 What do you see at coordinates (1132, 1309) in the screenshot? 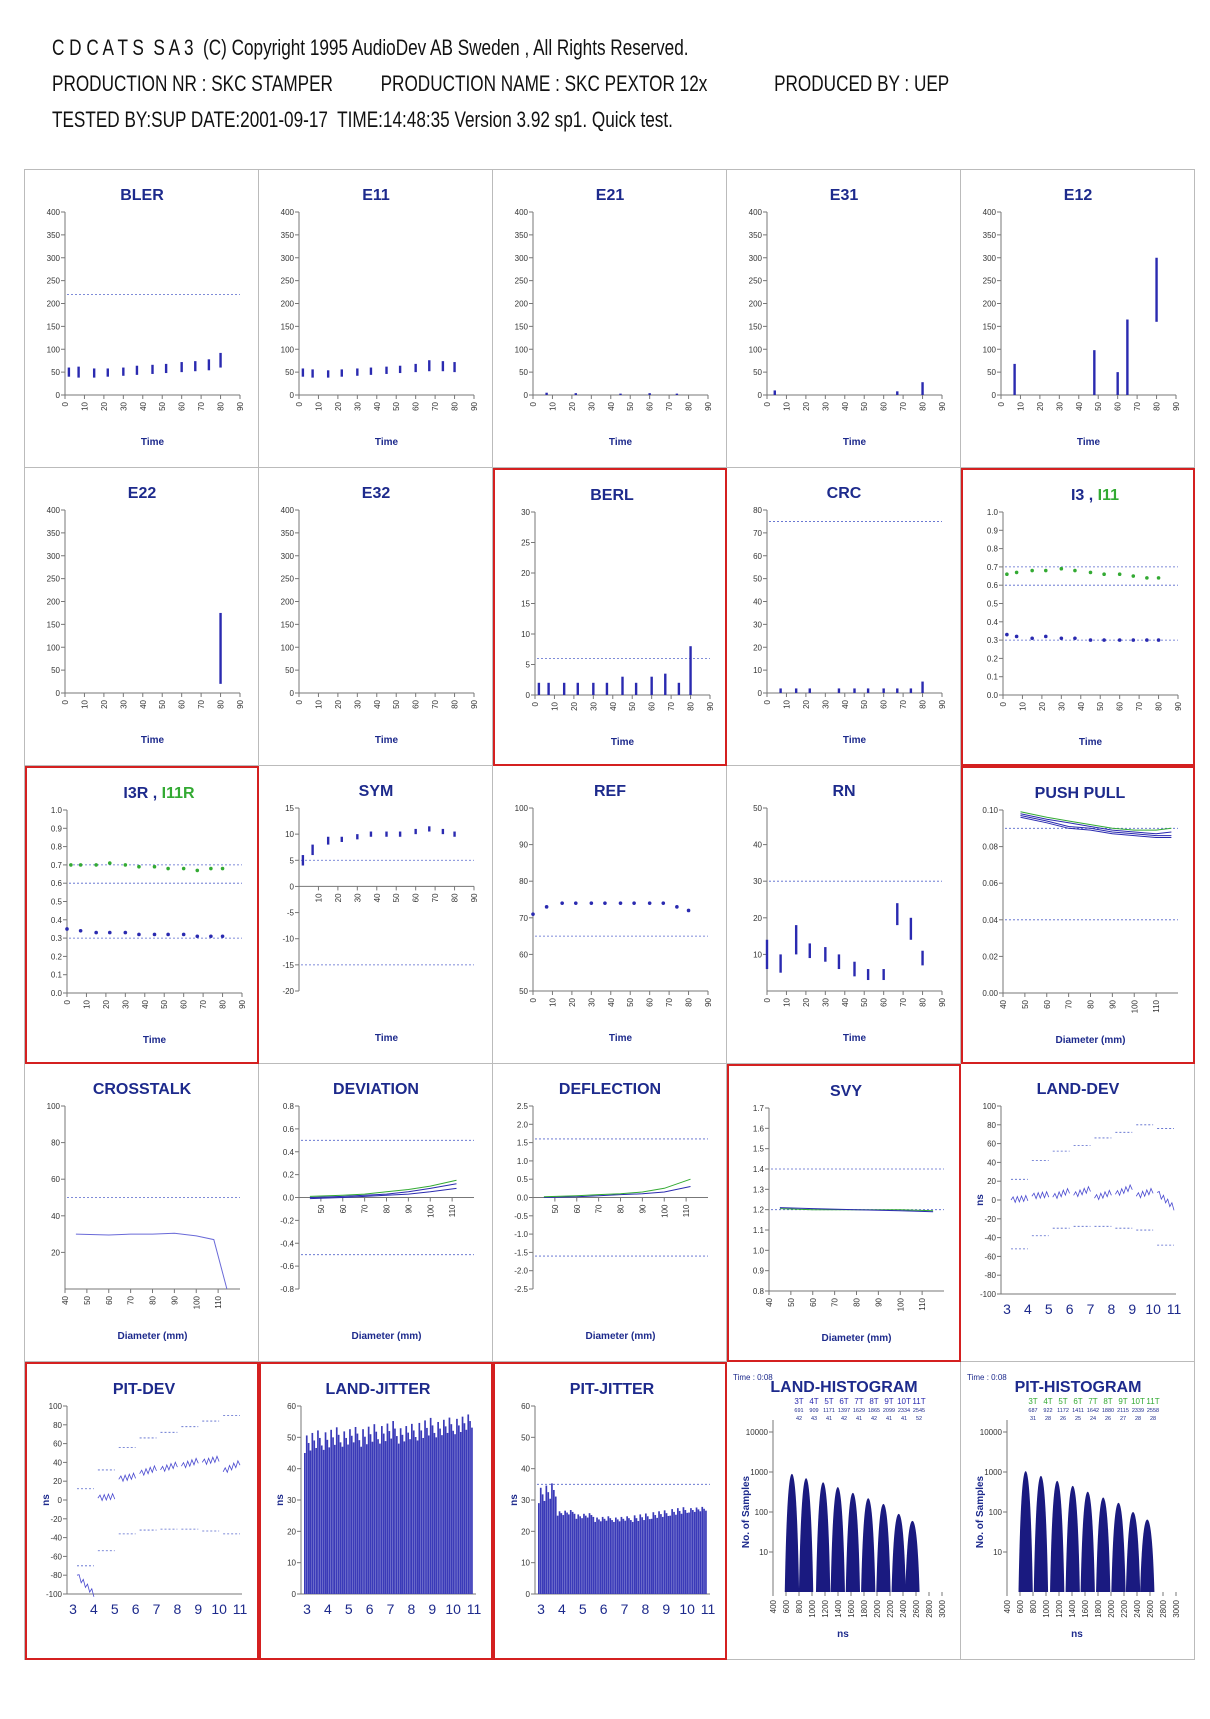
I see `category-label: 9` at bounding box center [1132, 1309].